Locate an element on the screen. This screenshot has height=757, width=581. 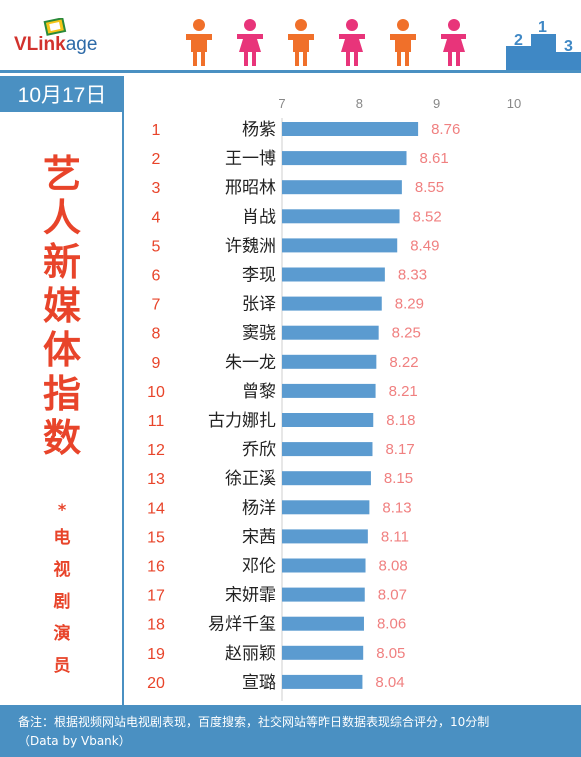
subtitle-char: 电 is located at coordinates (62, 538).